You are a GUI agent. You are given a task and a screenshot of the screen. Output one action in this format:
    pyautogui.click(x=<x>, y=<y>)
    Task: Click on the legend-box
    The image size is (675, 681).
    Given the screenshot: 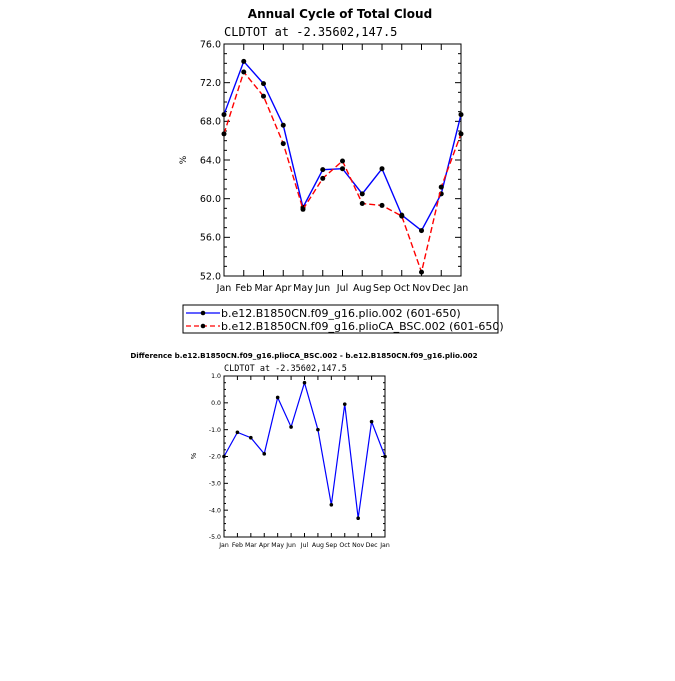 What is the action you would take?
    pyautogui.click(x=340, y=319)
    